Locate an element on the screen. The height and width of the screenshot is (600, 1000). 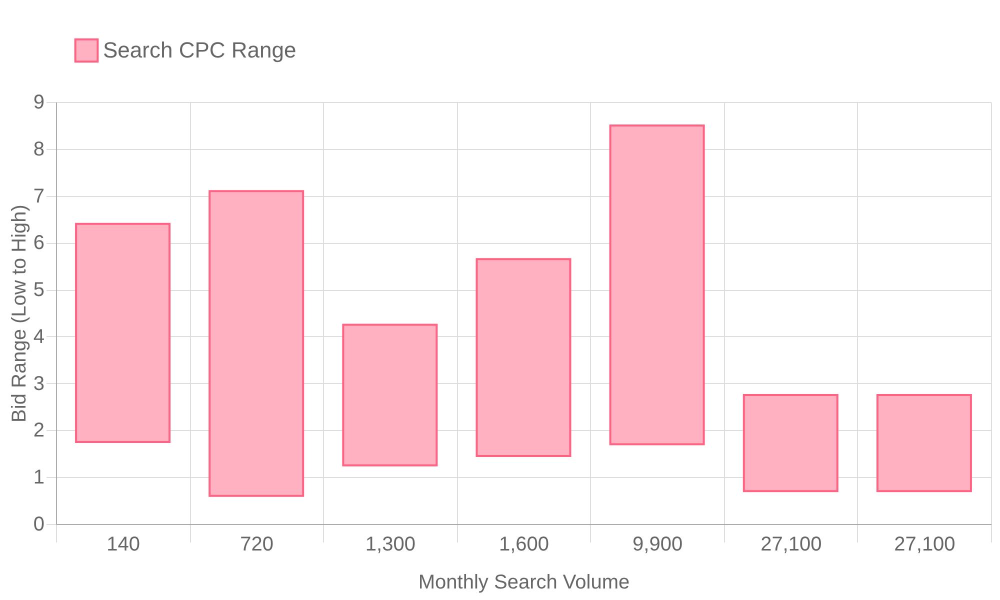
y-tick-label: 9 is located at coordinates (38, 103).